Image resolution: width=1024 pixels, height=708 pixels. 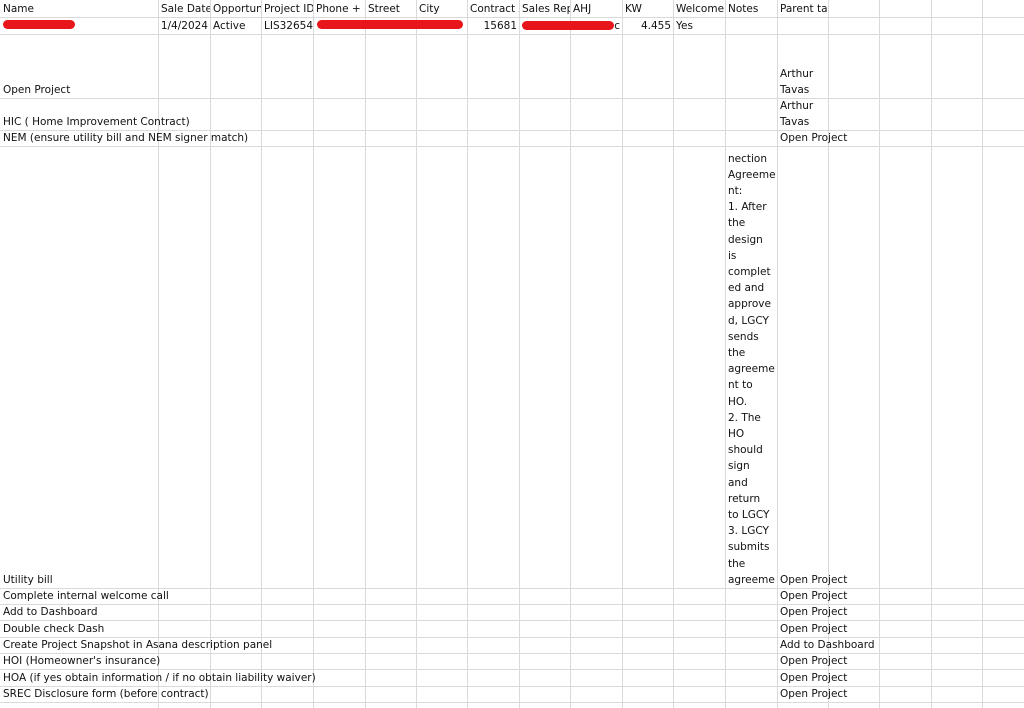 I want to click on notes-line: d, LGCY, so click(x=748, y=320).